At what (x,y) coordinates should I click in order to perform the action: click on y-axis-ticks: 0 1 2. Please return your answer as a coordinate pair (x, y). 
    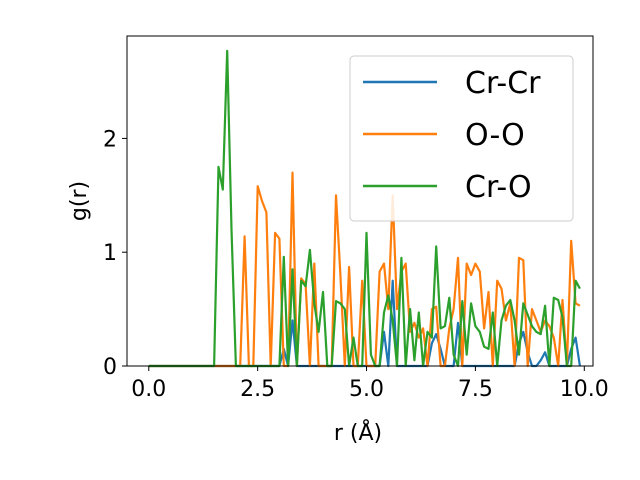
    Looking at the image, I should click on (115, 253).